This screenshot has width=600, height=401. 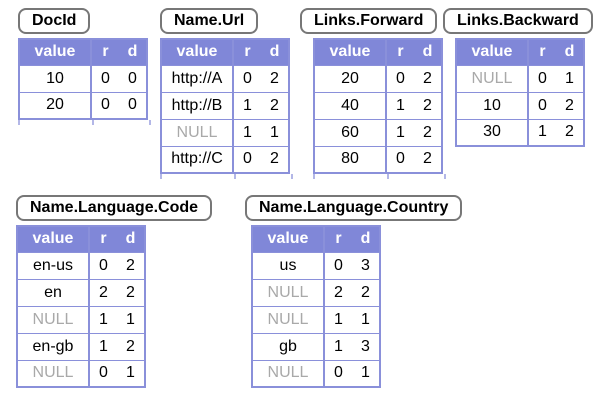 I want to click on table-title-name-language-code: Name.Language.Code, so click(x=114, y=208).